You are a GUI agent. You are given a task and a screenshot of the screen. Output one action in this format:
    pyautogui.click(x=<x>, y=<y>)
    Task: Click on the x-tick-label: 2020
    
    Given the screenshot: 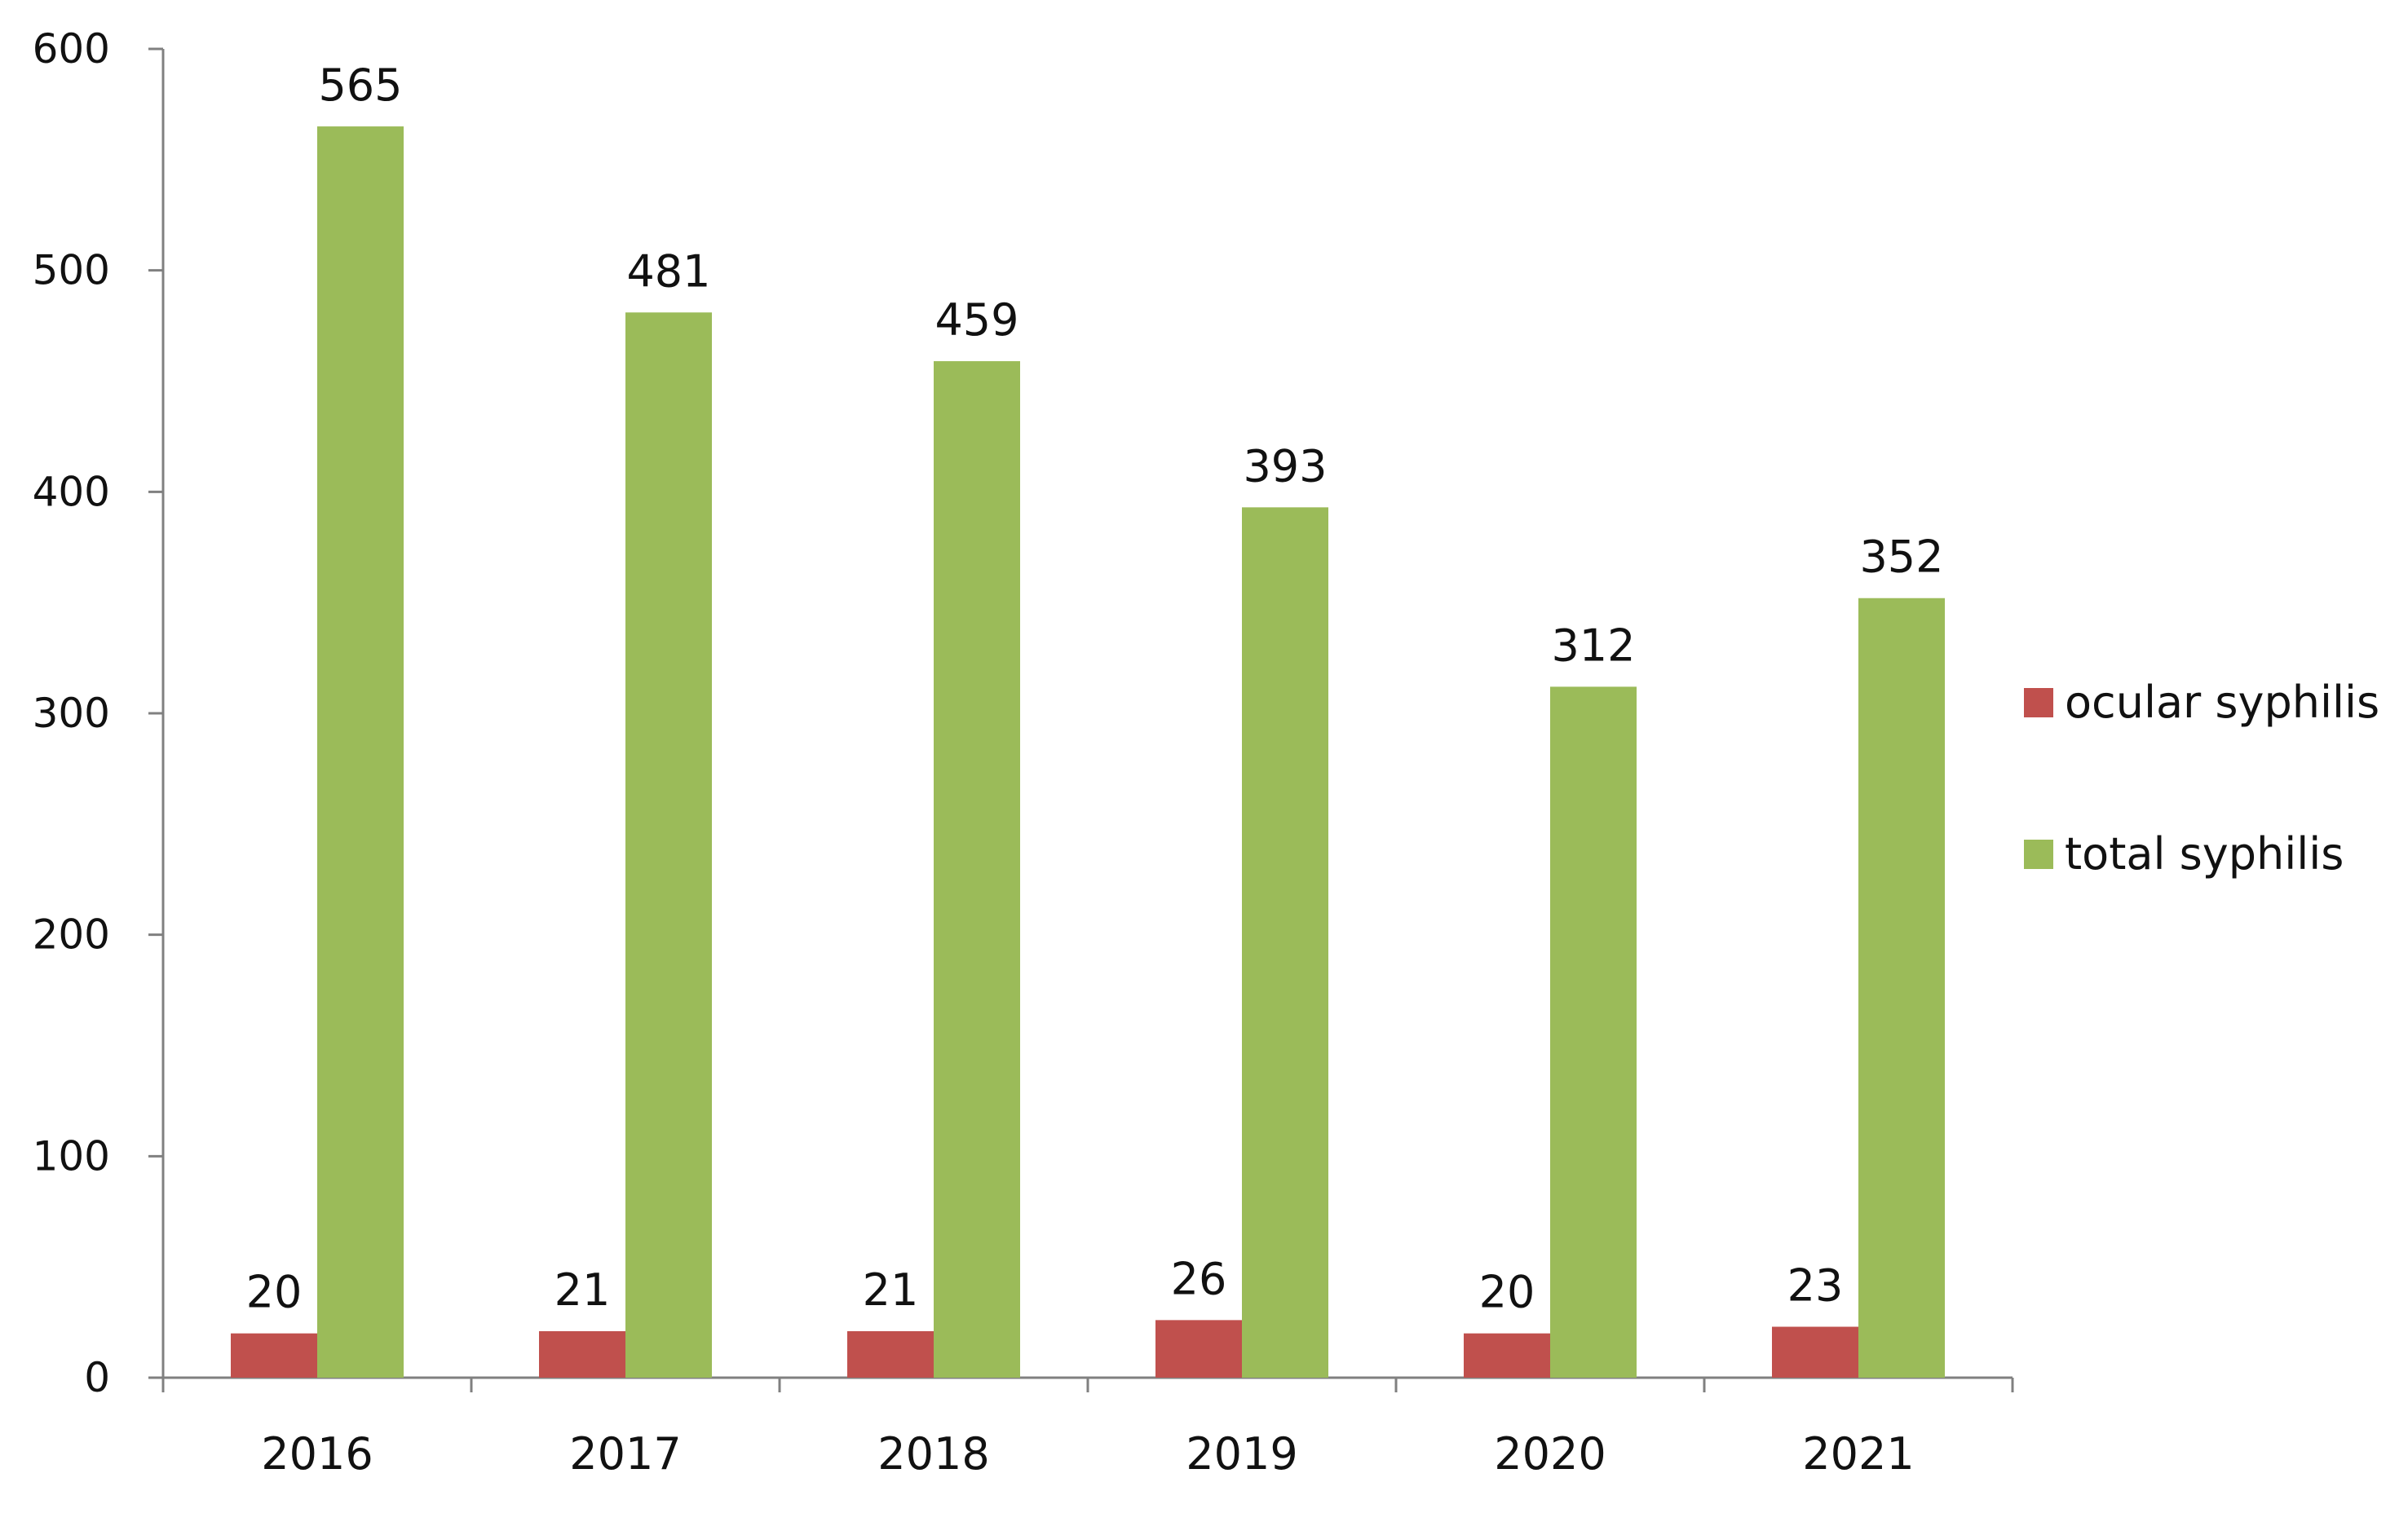 What is the action you would take?
    pyautogui.click(x=1550, y=1454)
    